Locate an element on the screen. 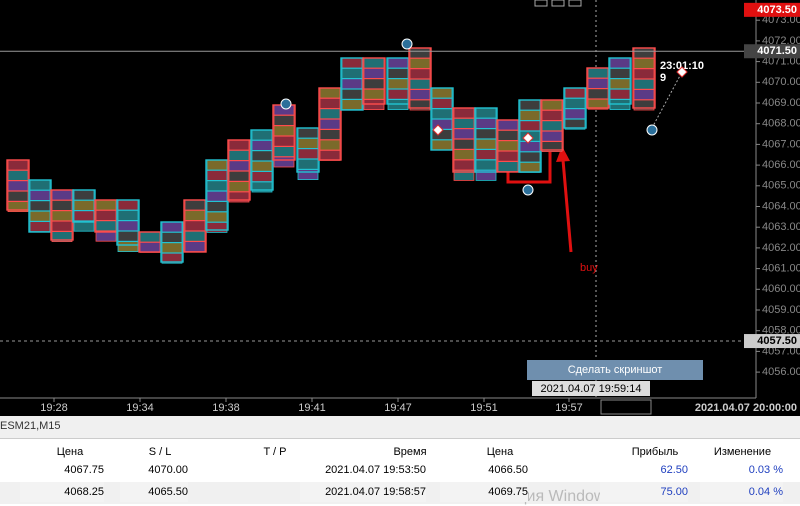  table-cell: 62.50 is located at coordinates (674, 470).